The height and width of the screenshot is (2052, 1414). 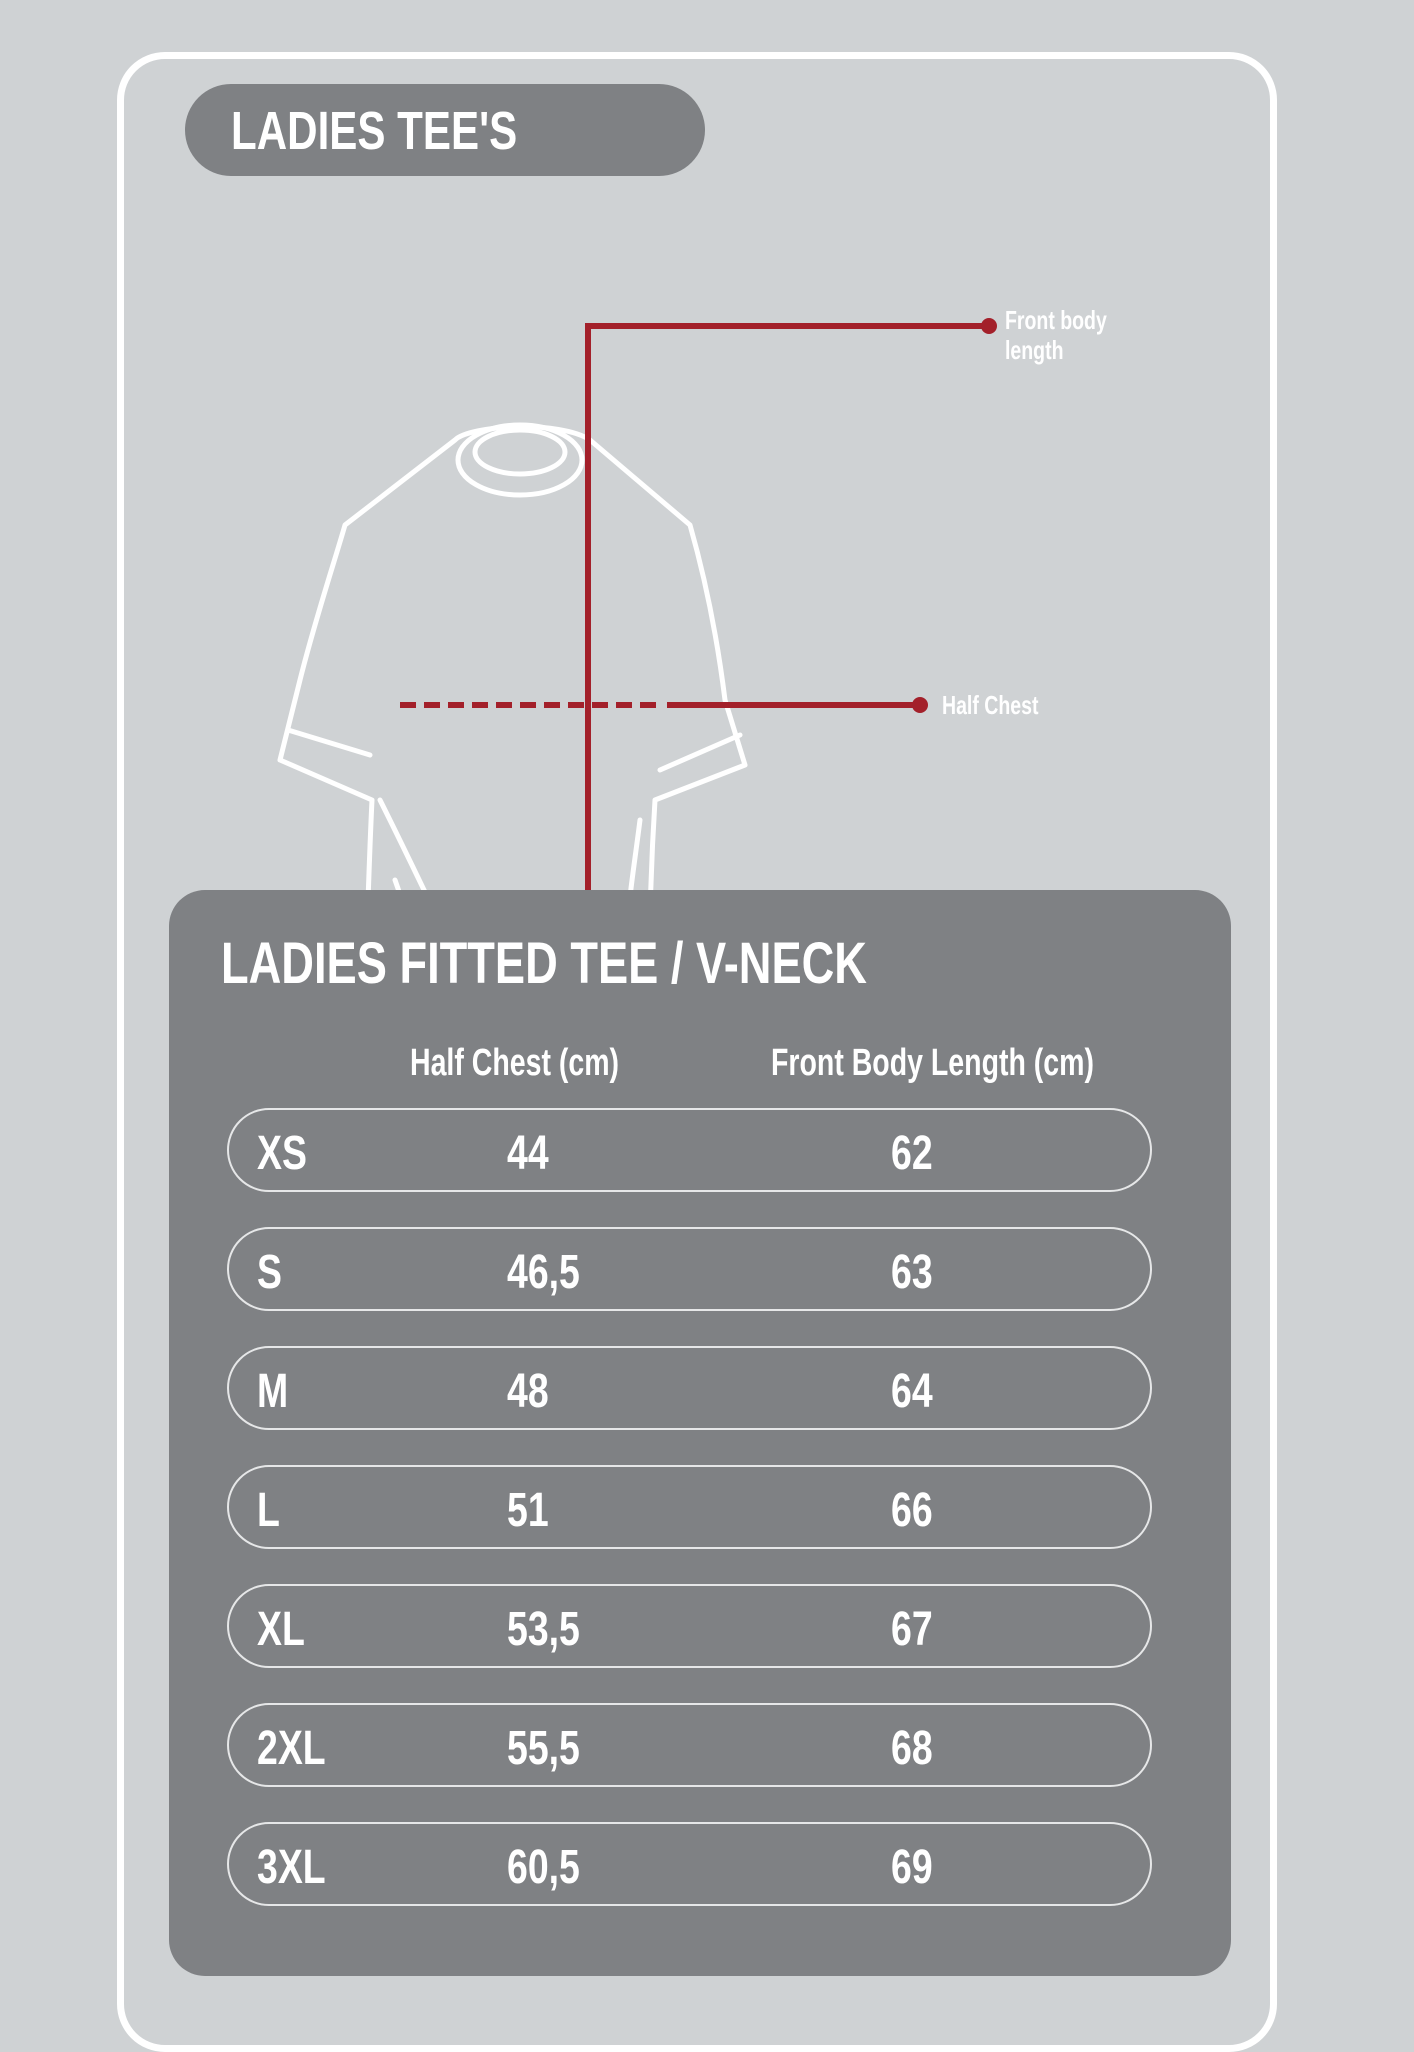 I want to click on size-cell: 3XL, so click(x=291, y=1867).